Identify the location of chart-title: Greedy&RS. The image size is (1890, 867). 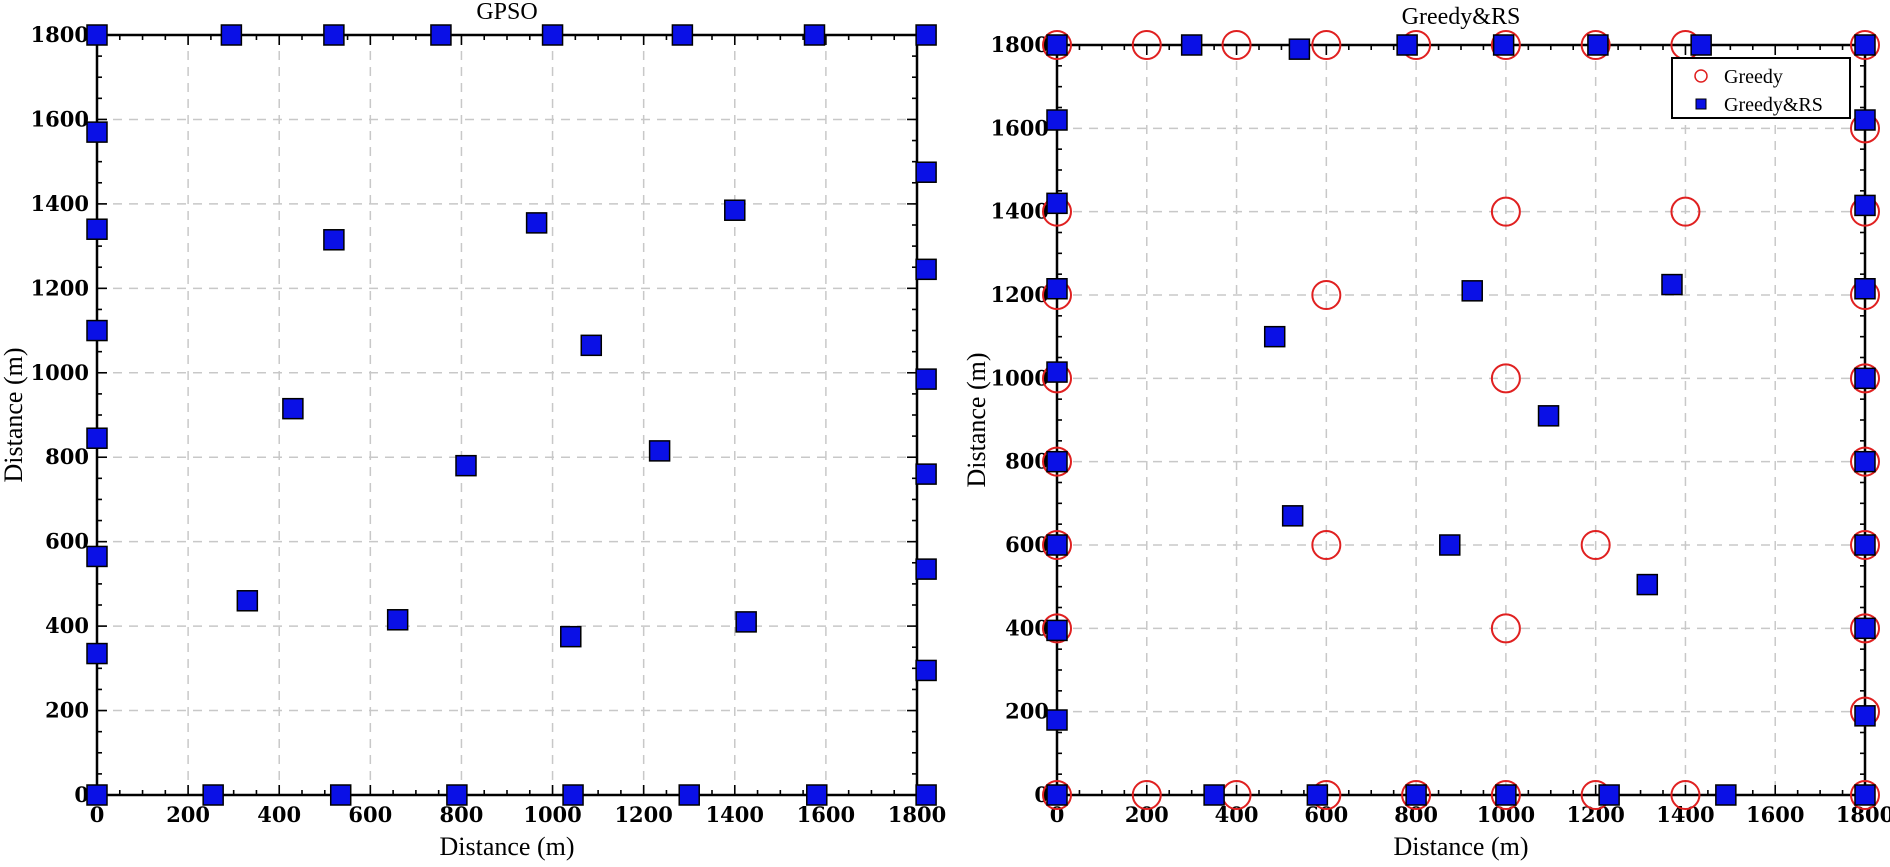
(1461, 17).